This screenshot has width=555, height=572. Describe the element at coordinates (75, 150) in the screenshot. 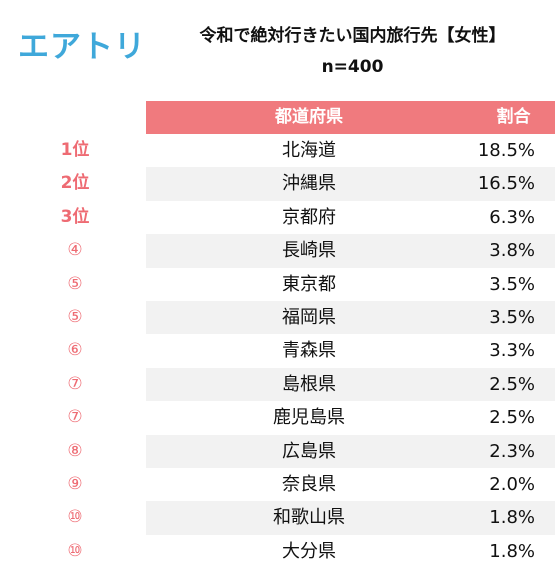

I see `rank-label: 1位` at that location.